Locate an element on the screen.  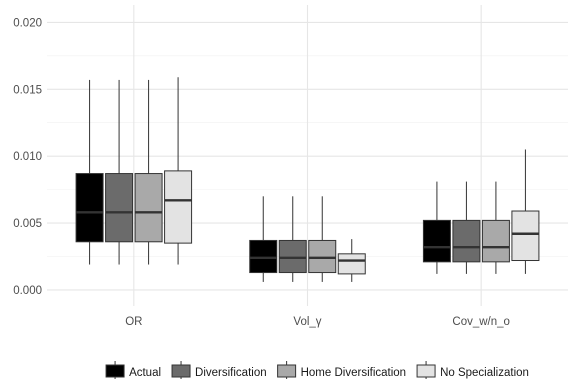
legend-label: No Specialization is located at coordinates (484, 373).